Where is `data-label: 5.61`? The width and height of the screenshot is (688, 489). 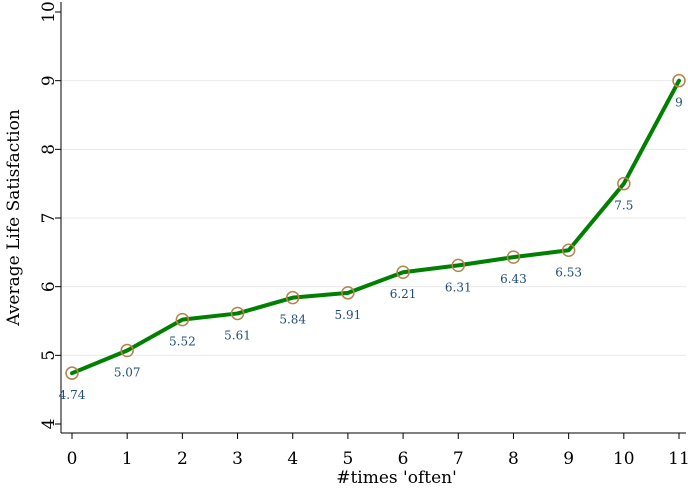 data-label: 5.61 is located at coordinates (237, 335).